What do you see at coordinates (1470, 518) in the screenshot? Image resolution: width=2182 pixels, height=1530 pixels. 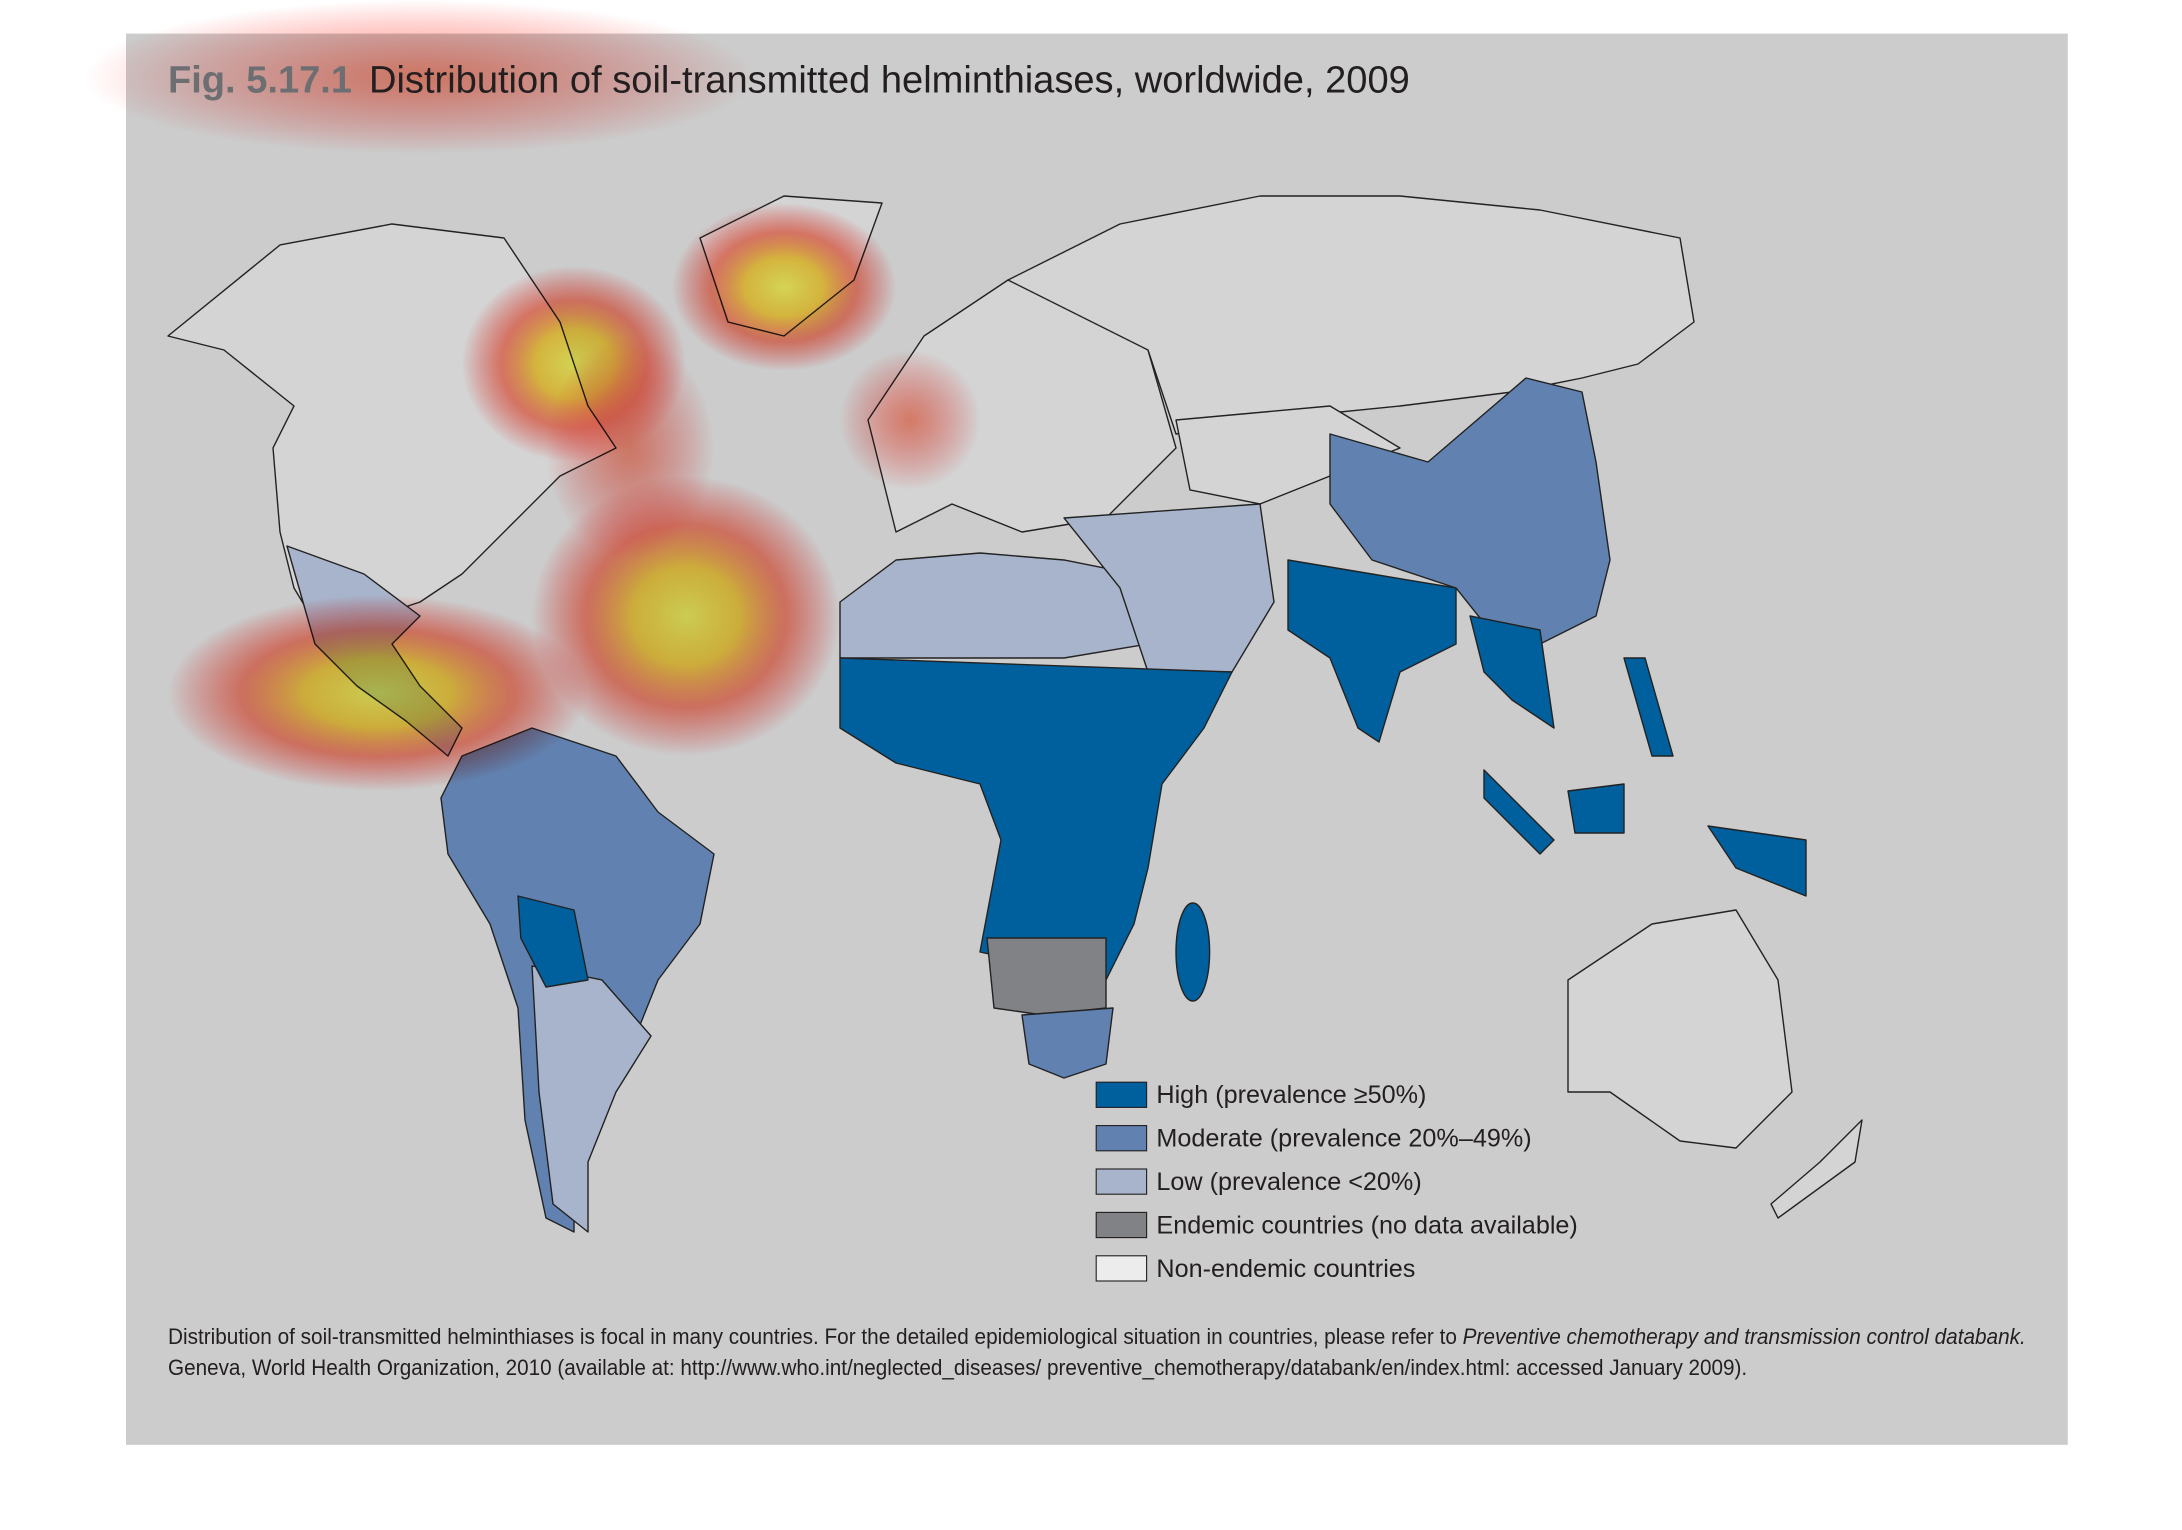 I see `china` at bounding box center [1470, 518].